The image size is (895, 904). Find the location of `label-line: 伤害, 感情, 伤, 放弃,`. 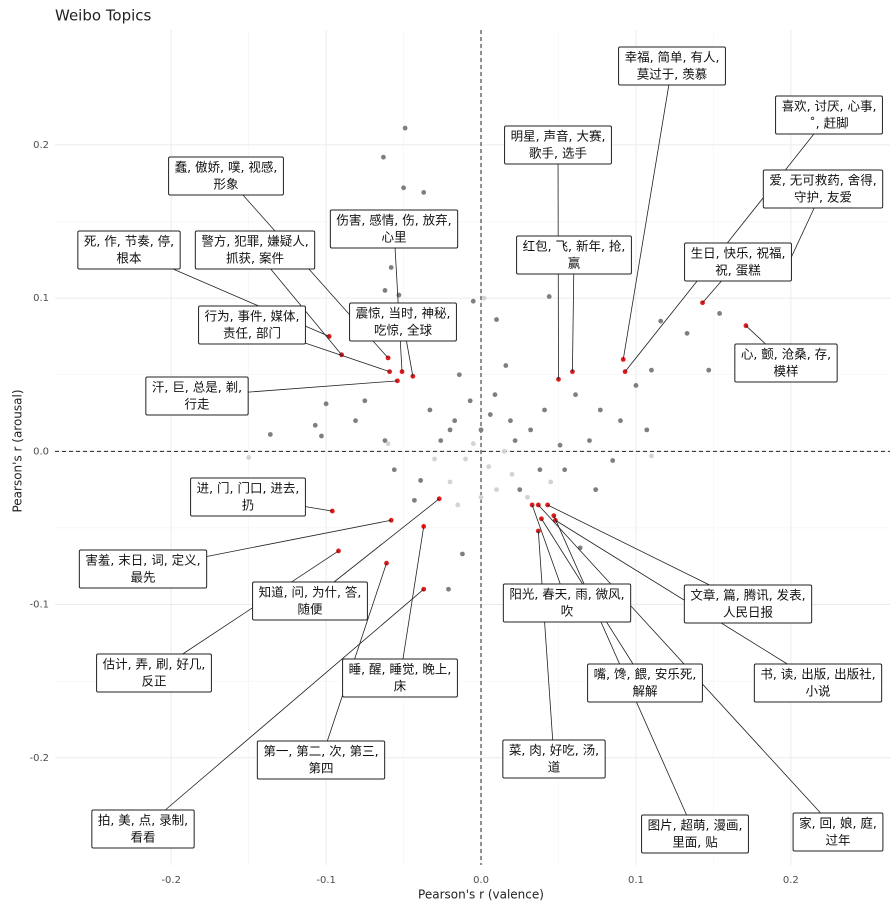

label-line: 伤害, 感情, 伤, 放弃, is located at coordinates (393, 220).